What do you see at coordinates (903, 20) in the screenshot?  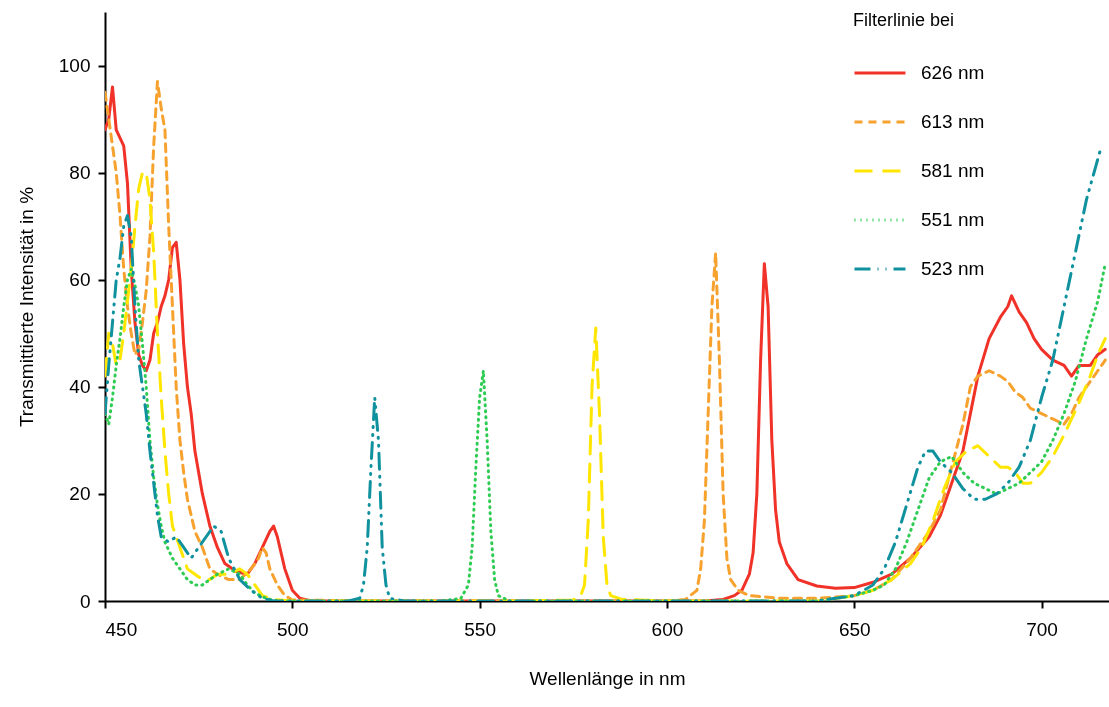 I see `legend-title: Filterlinie bei` at bounding box center [903, 20].